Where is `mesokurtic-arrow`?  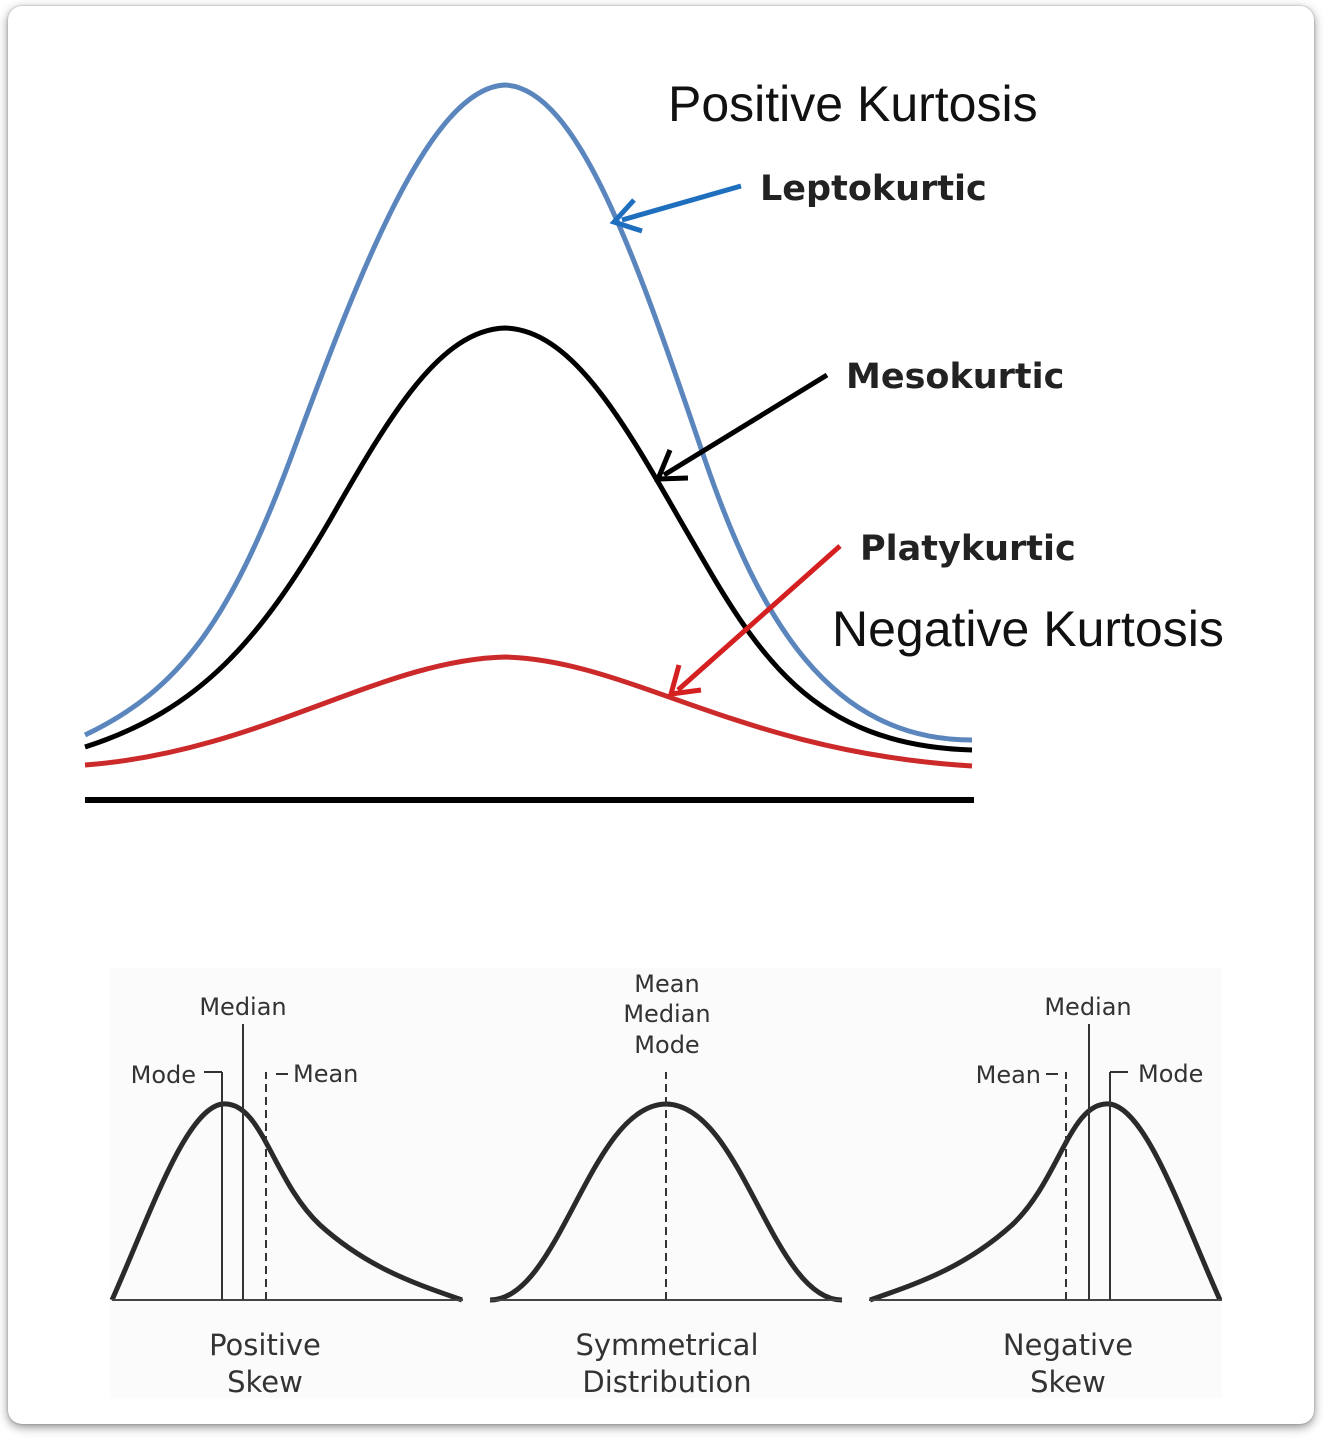 mesokurtic-arrow is located at coordinates (745, 425).